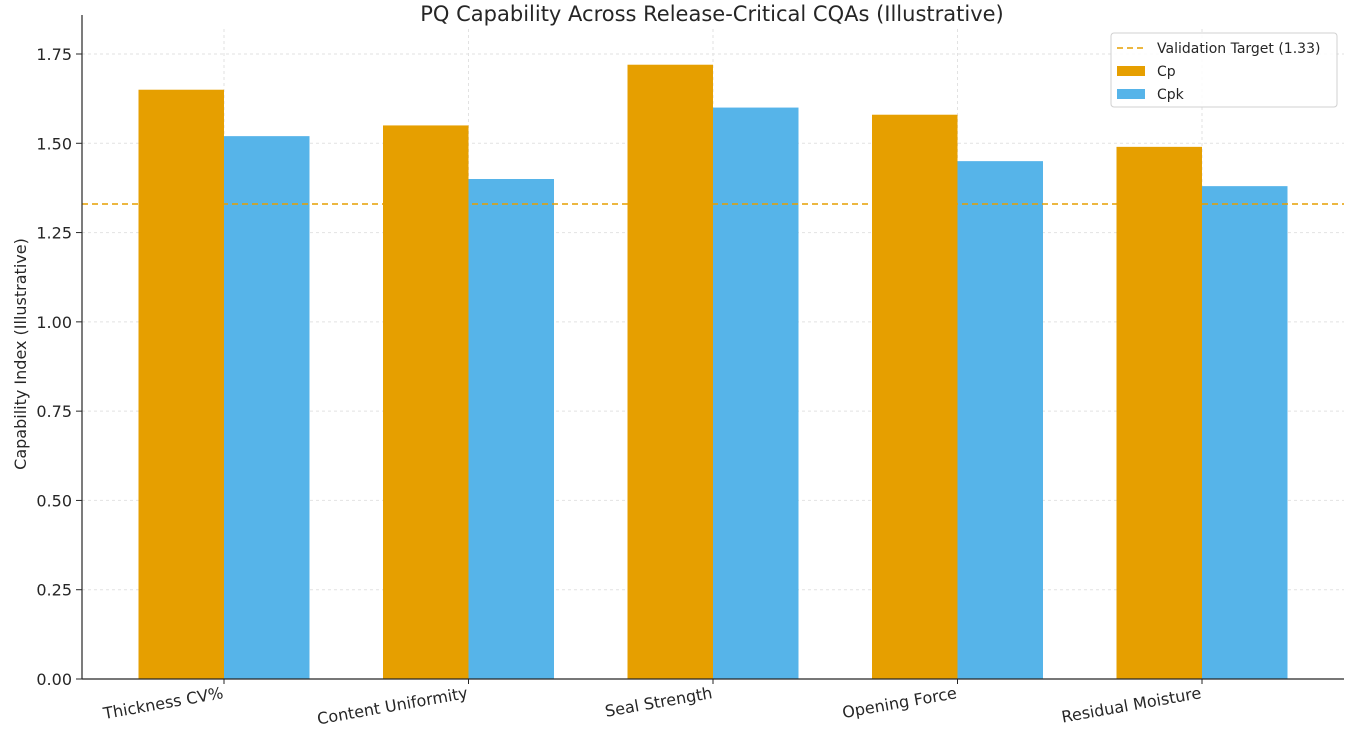  I want to click on y-tick-label: 1.25, so click(54, 233).